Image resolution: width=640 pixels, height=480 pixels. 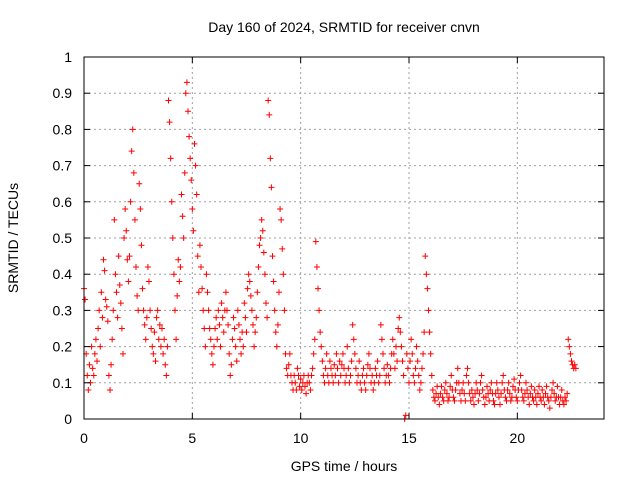 I want to click on x-tick-label: 0, so click(x=84, y=438).